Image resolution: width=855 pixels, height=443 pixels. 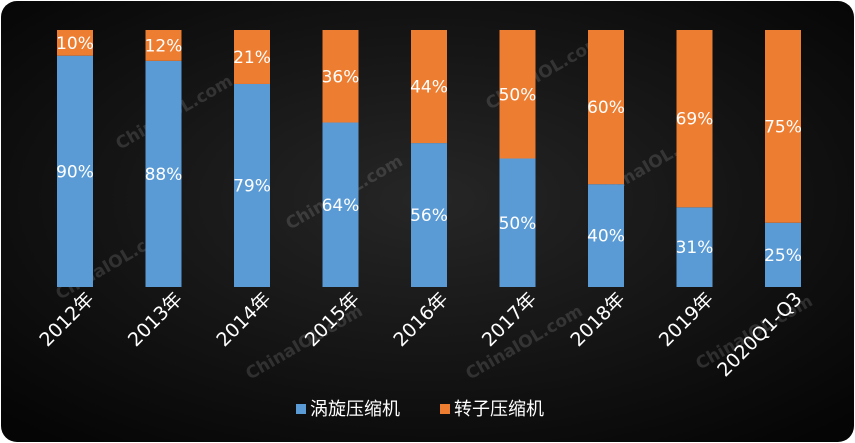 I want to click on data-label-rotary-7: 69%, so click(x=695, y=120).